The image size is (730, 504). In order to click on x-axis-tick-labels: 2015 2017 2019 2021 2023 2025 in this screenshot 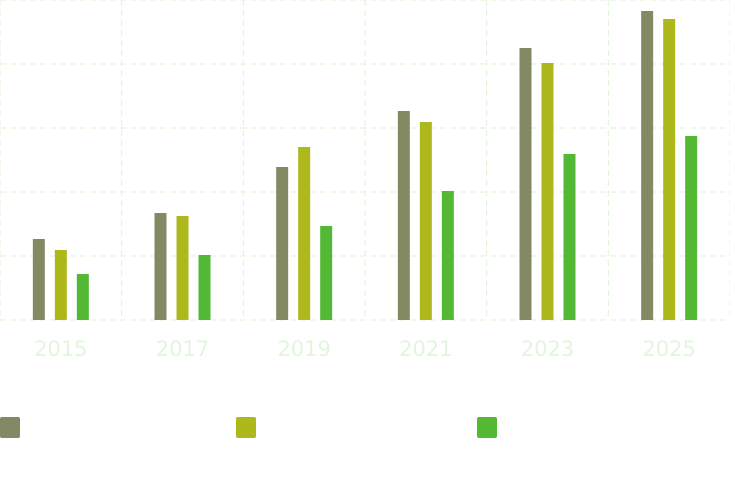, I will do `click(365, 349)`.